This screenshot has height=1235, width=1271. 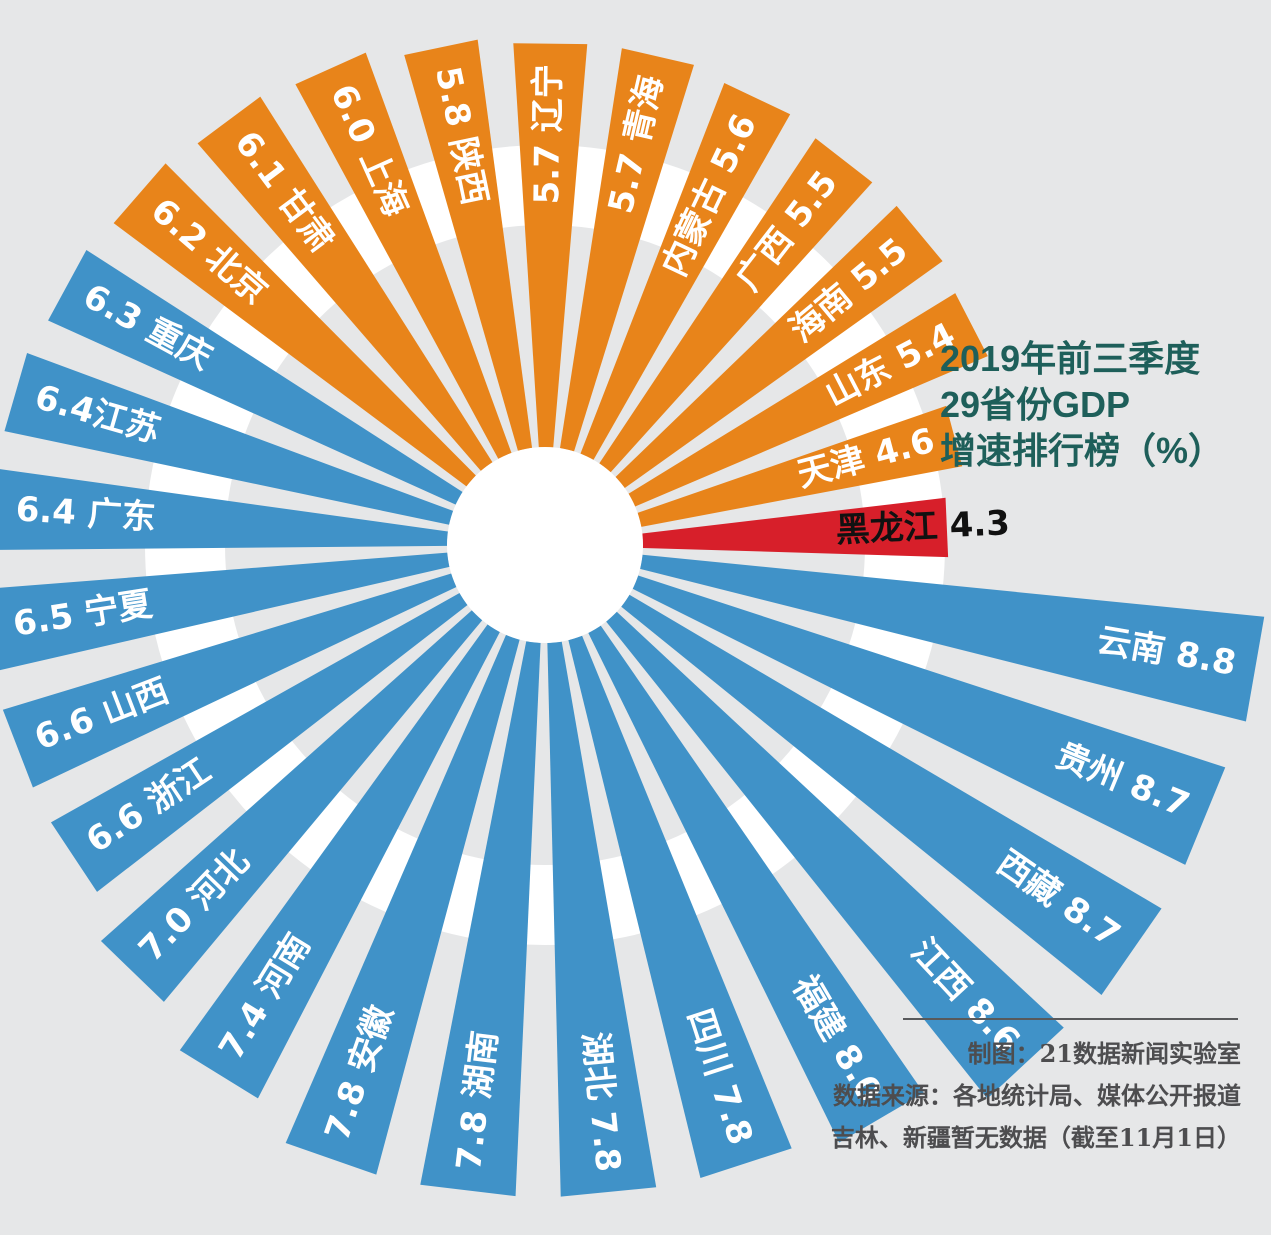 I want to click on bar-黑龙江, so click(x=795, y=527).